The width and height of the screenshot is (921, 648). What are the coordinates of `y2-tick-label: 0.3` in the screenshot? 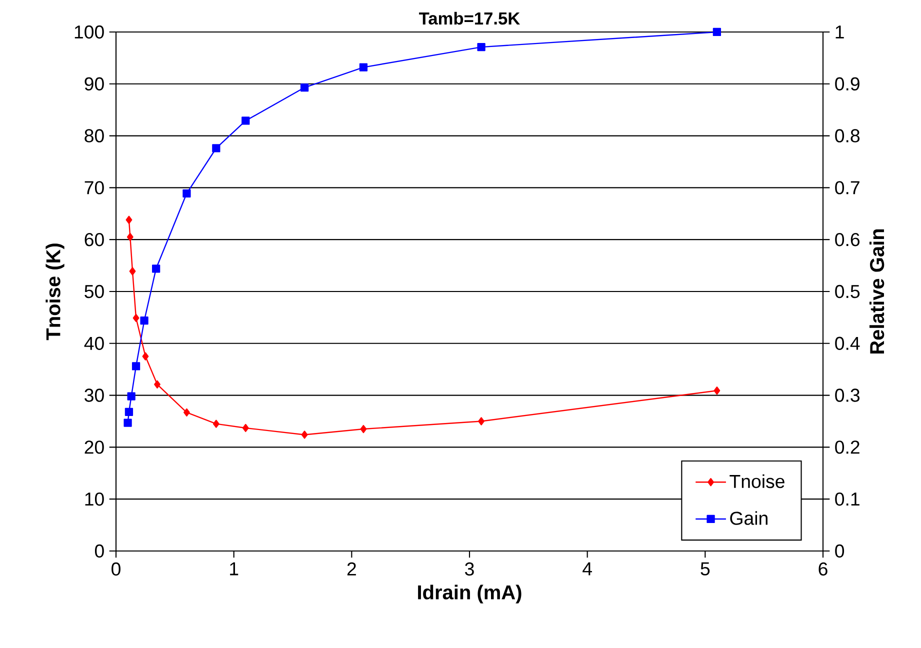 It's located at (847, 395).